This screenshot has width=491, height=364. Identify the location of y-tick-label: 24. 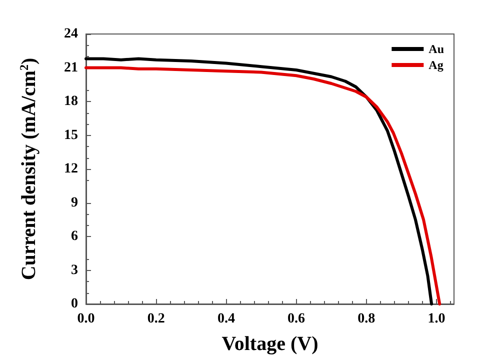
(71, 34).